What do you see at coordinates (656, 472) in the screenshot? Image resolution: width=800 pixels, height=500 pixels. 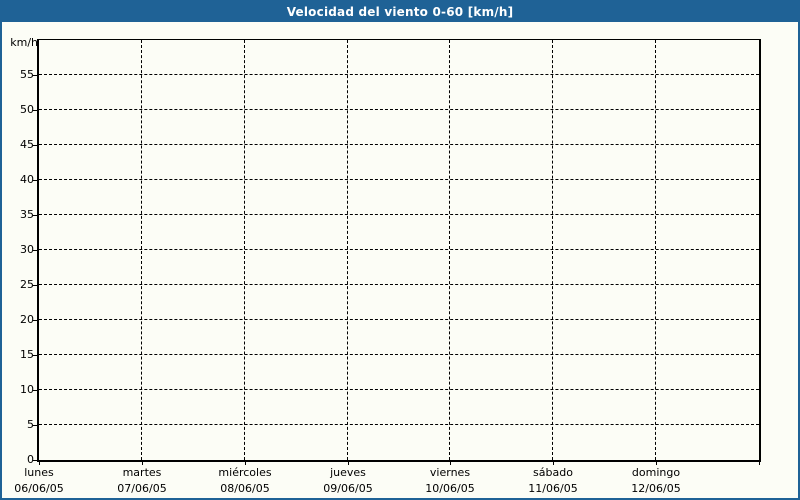 I see `day-name-label: domingo` at bounding box center [656, 472].